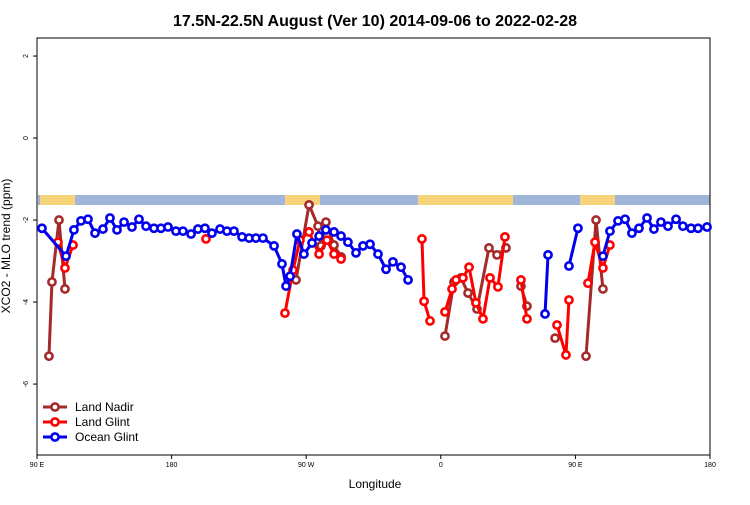 Image resolution: width=750 pixels, height=505 pixels. I want to click on y-tick-label: 2, so click(26, 56).